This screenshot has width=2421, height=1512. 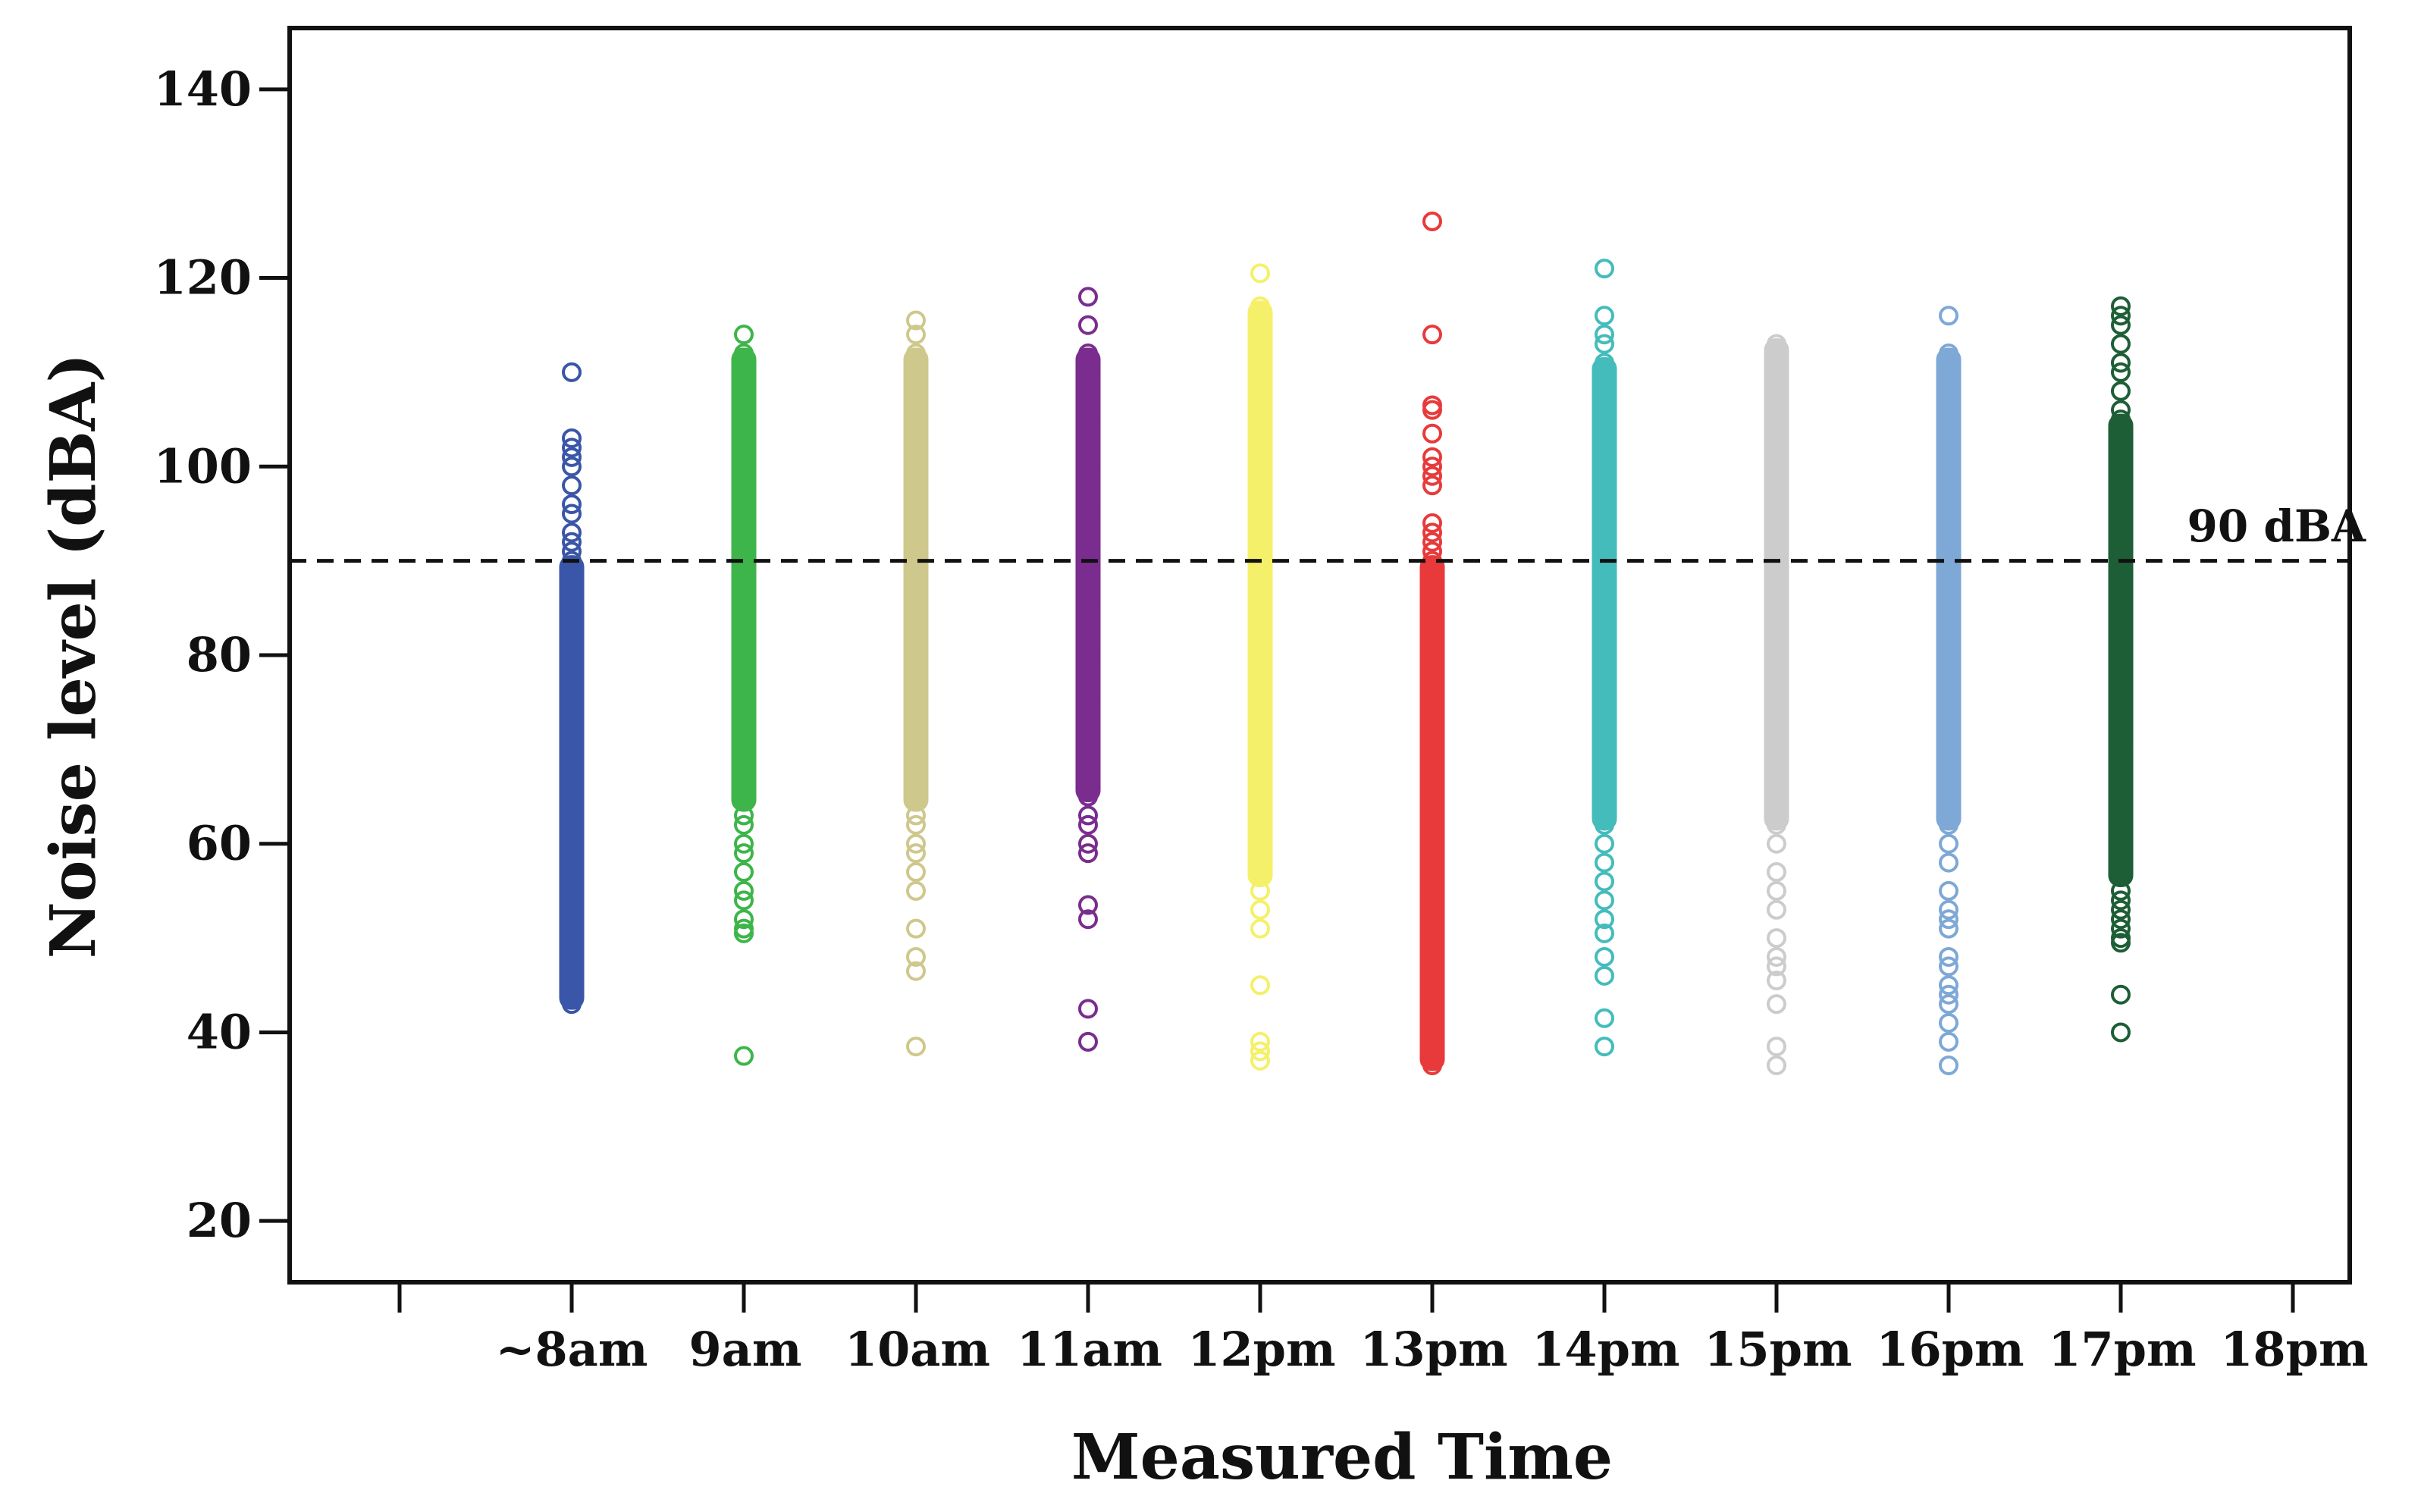 What do you see at coordinates (2122, 1349) in the screenshot?
I see `x-tick-label: 17pm` at bounding box center [2122, 1349].